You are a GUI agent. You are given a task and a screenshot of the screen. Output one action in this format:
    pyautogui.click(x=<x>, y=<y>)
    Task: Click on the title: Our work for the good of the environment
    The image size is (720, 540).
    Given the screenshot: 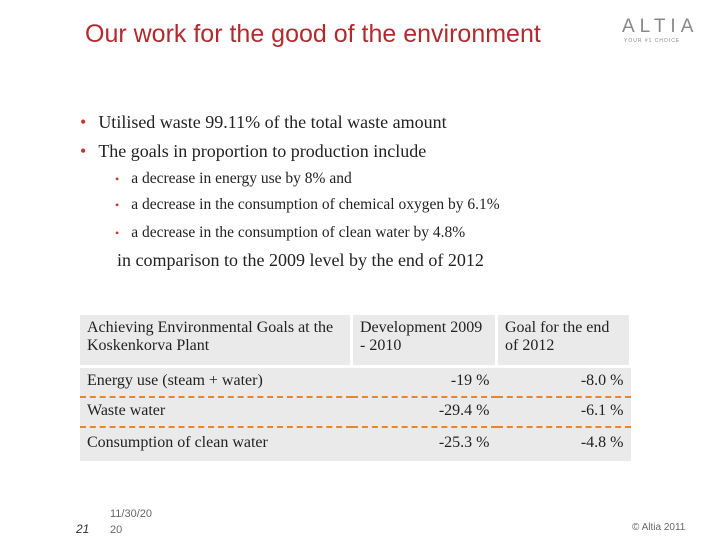 What is the action you would take?
    pyautogui.click(x=313, y=34)
    